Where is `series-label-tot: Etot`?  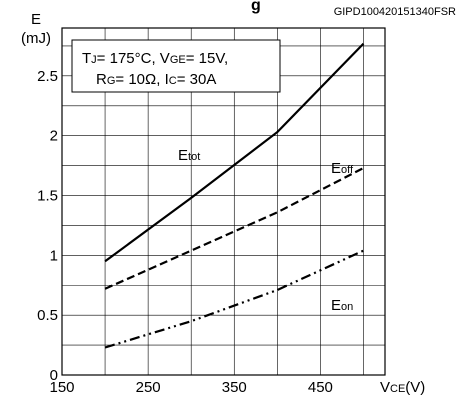
series-label-tot: Etot is located at coordinates (189, 155).